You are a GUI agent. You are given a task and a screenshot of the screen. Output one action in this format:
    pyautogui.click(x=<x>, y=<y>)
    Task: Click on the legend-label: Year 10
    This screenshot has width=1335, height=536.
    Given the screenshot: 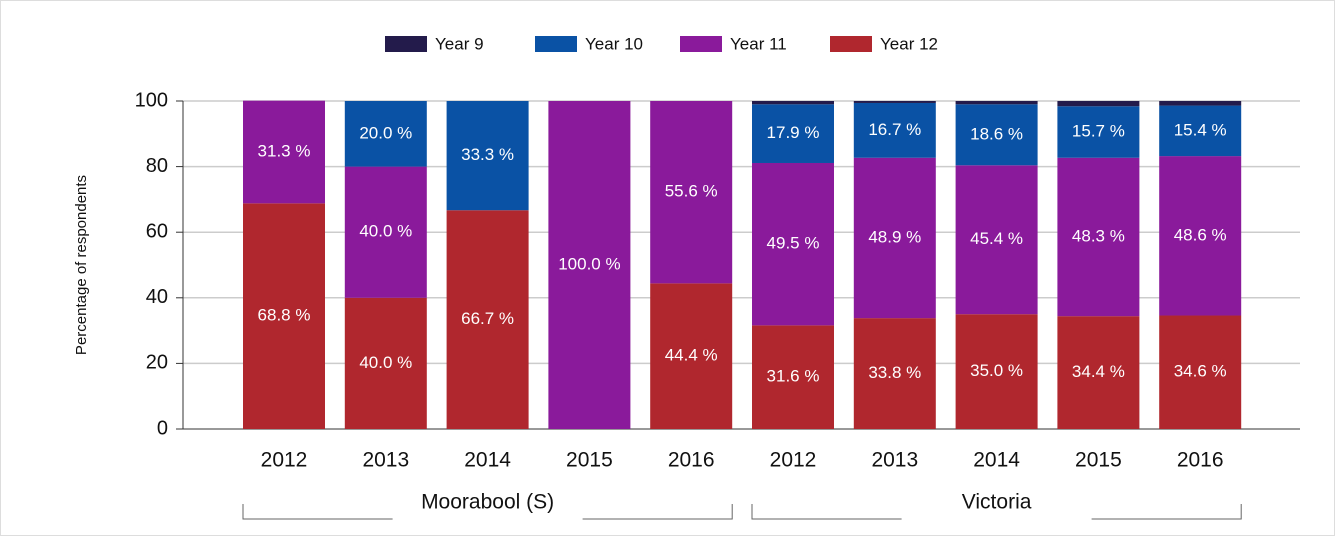 What is the action you would take?
    pyautogui.click(x=614, y=43)
    